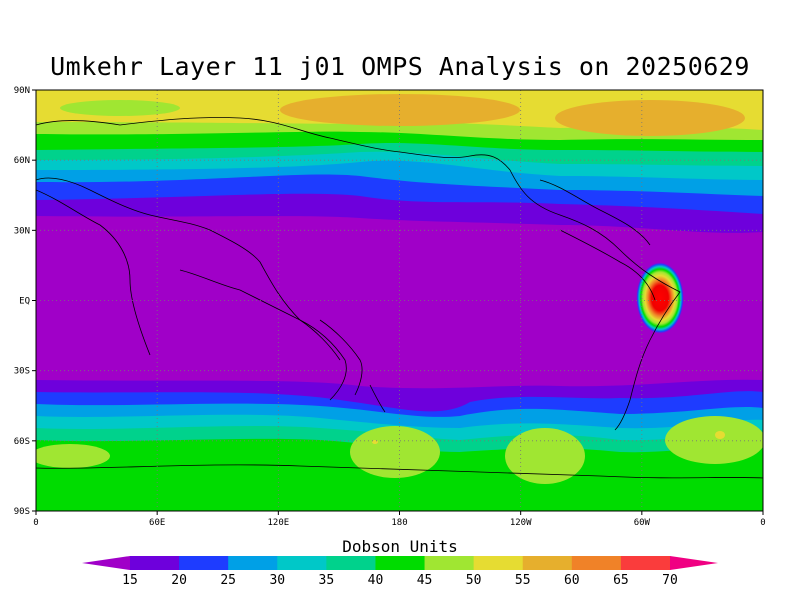 This screenshot has height=600, width=800. What do you see at coordinates (523, 580) in the screenshot?
I see `colorbar-label: 55` at bounding box center [523, 580].